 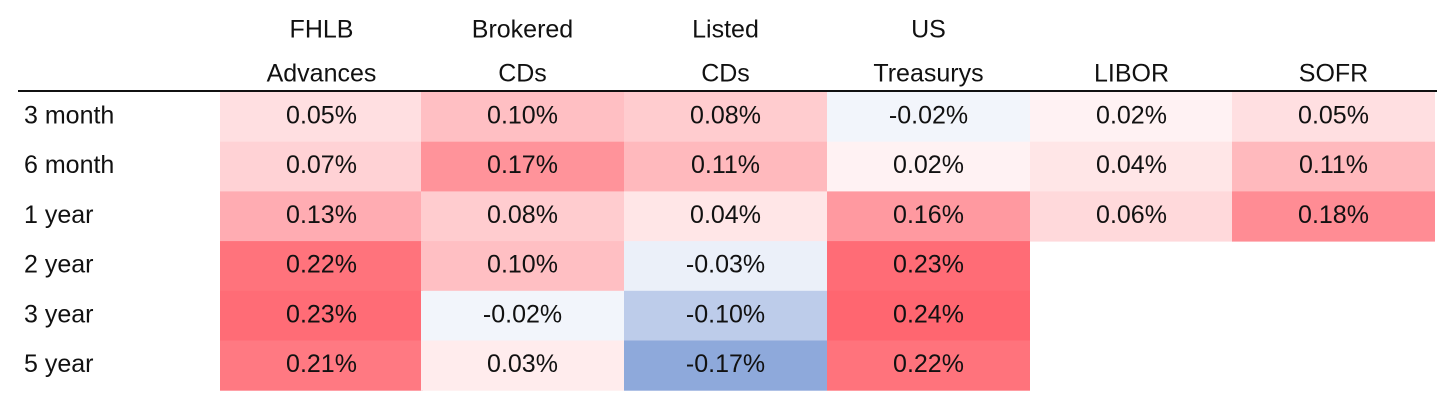 I want to click on heatmap-cell-r0-c4, so click(x=1131, y=117).